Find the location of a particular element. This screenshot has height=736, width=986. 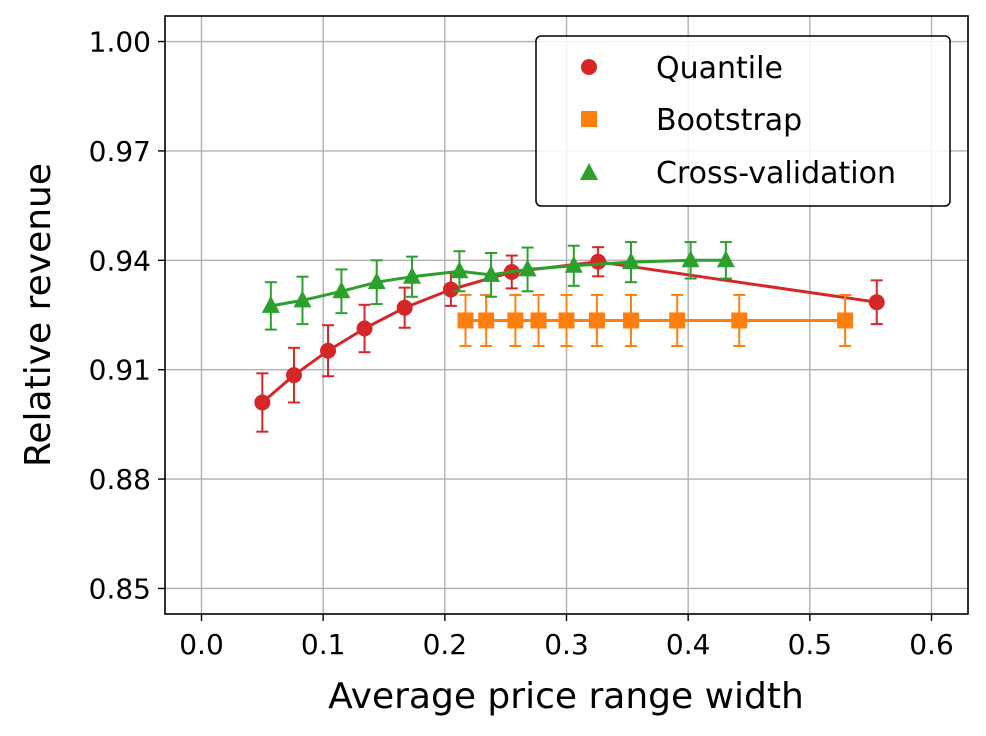

cross-validation-line is located at coordinates (498, 283).